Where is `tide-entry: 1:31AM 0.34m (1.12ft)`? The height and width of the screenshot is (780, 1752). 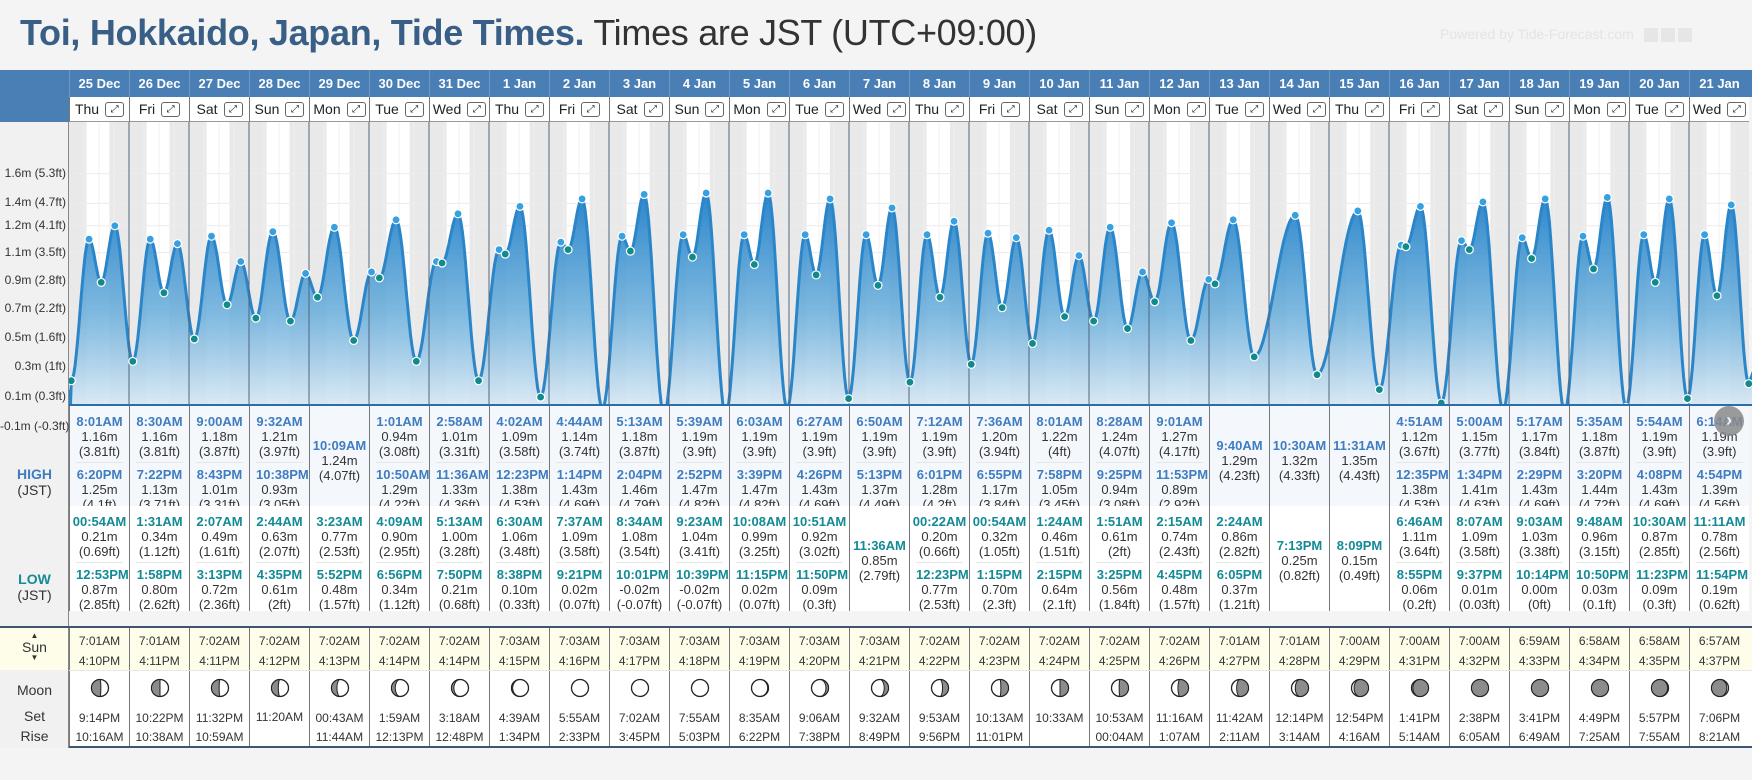
tide-entry: 1:31AM 0.34m (1.12ft) is located at coordinates (159, 536).